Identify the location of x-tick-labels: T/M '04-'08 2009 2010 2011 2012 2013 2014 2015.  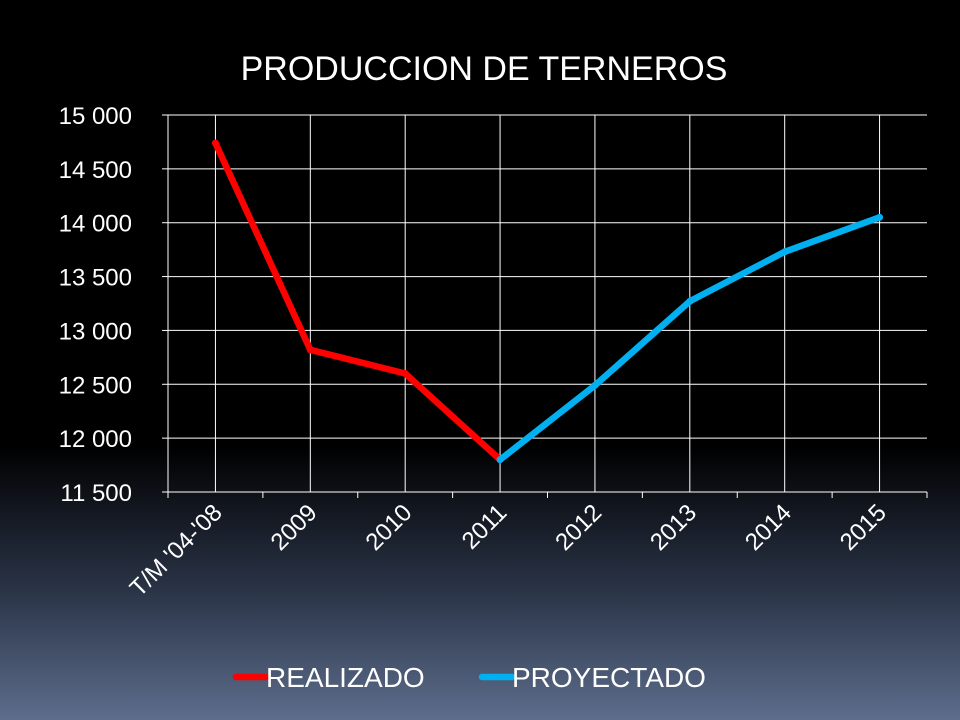
(508, 550).